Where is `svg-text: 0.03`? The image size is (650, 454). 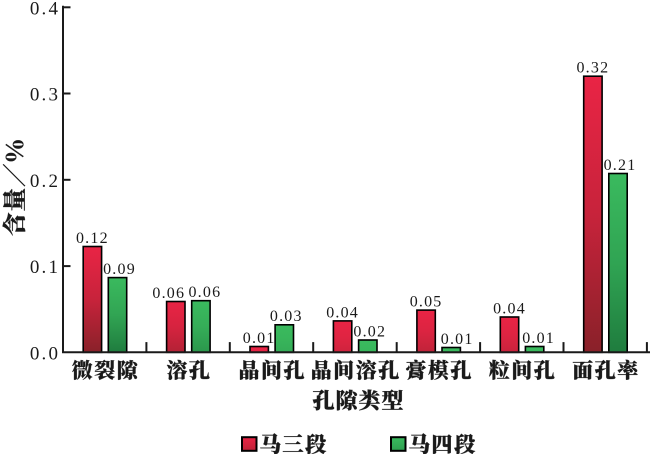
svg-text: 0.03 is located at coordinates (286, 316).